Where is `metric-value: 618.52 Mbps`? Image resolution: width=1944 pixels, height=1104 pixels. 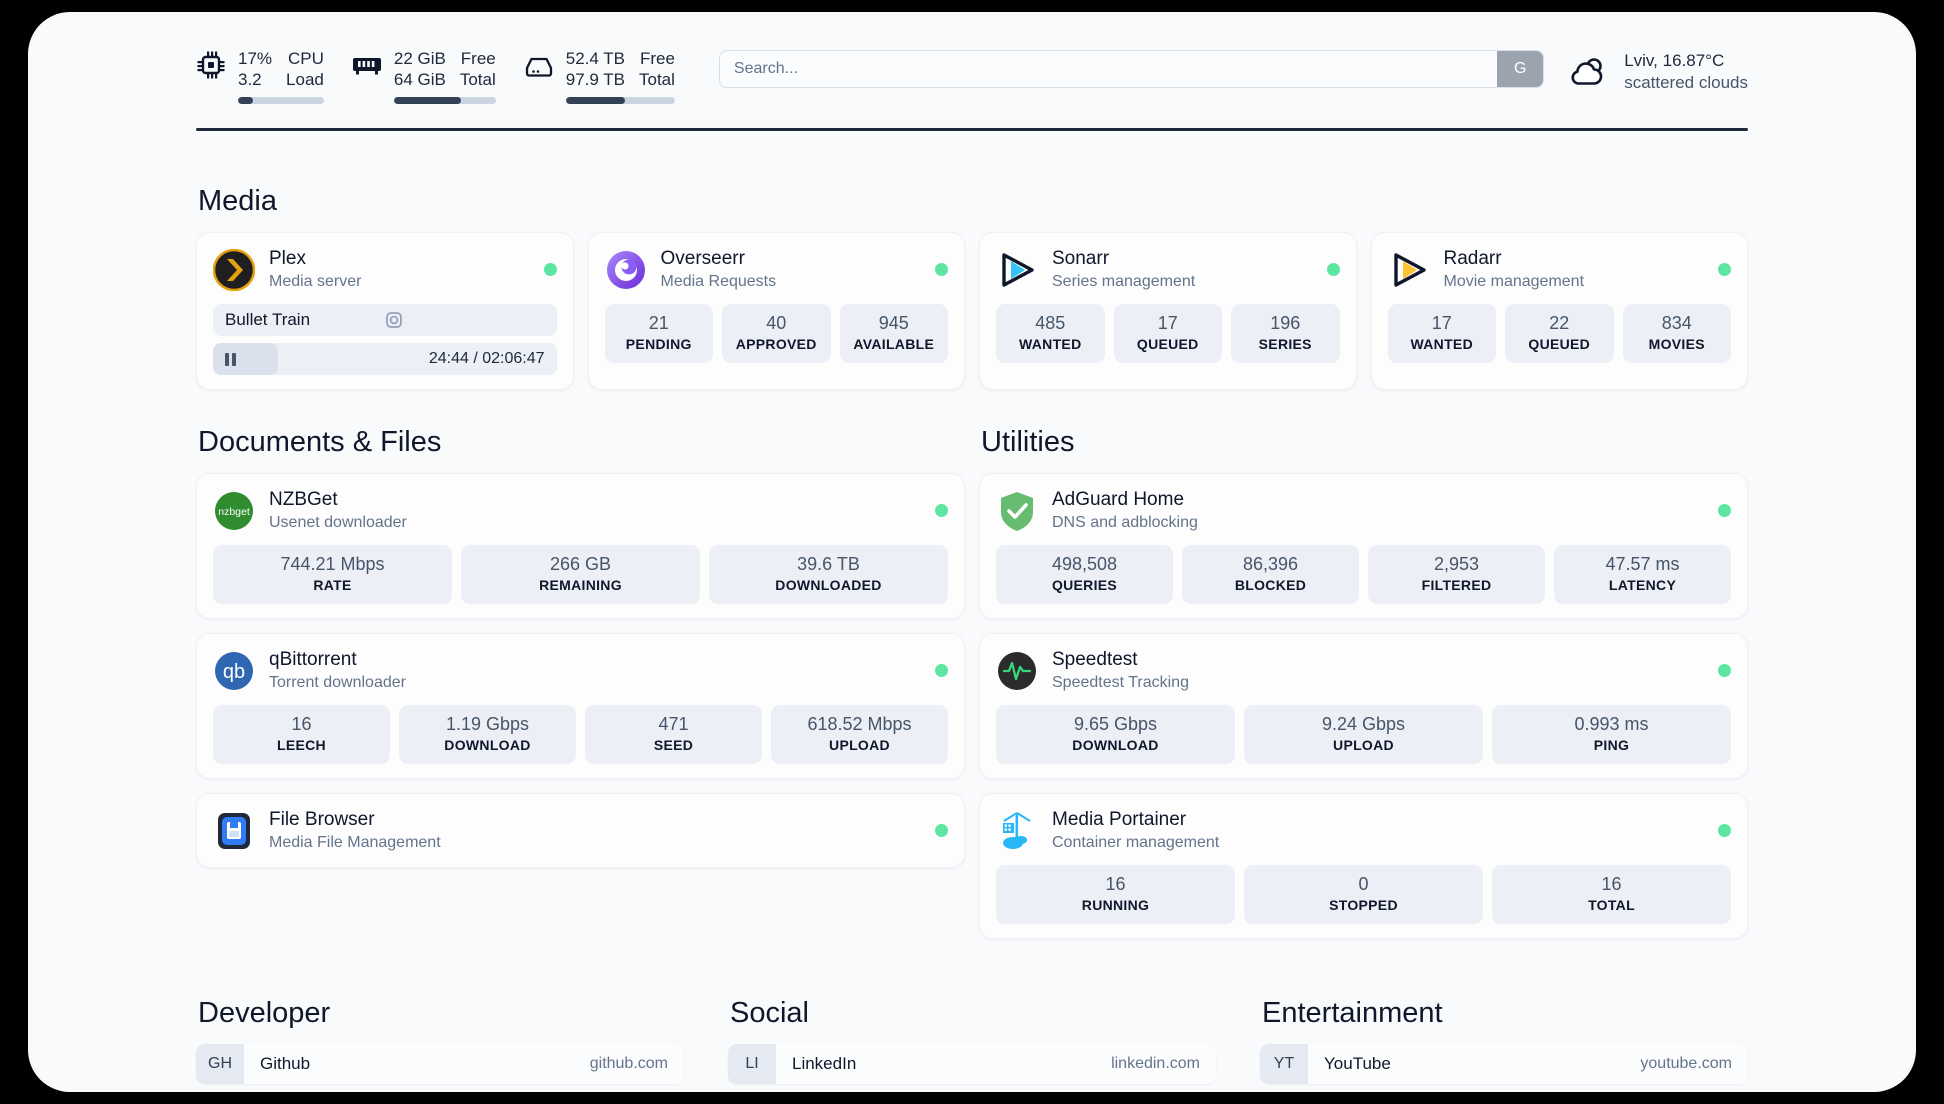
metric-value: 618.52 Mbps is located at coordinates (859, 724).